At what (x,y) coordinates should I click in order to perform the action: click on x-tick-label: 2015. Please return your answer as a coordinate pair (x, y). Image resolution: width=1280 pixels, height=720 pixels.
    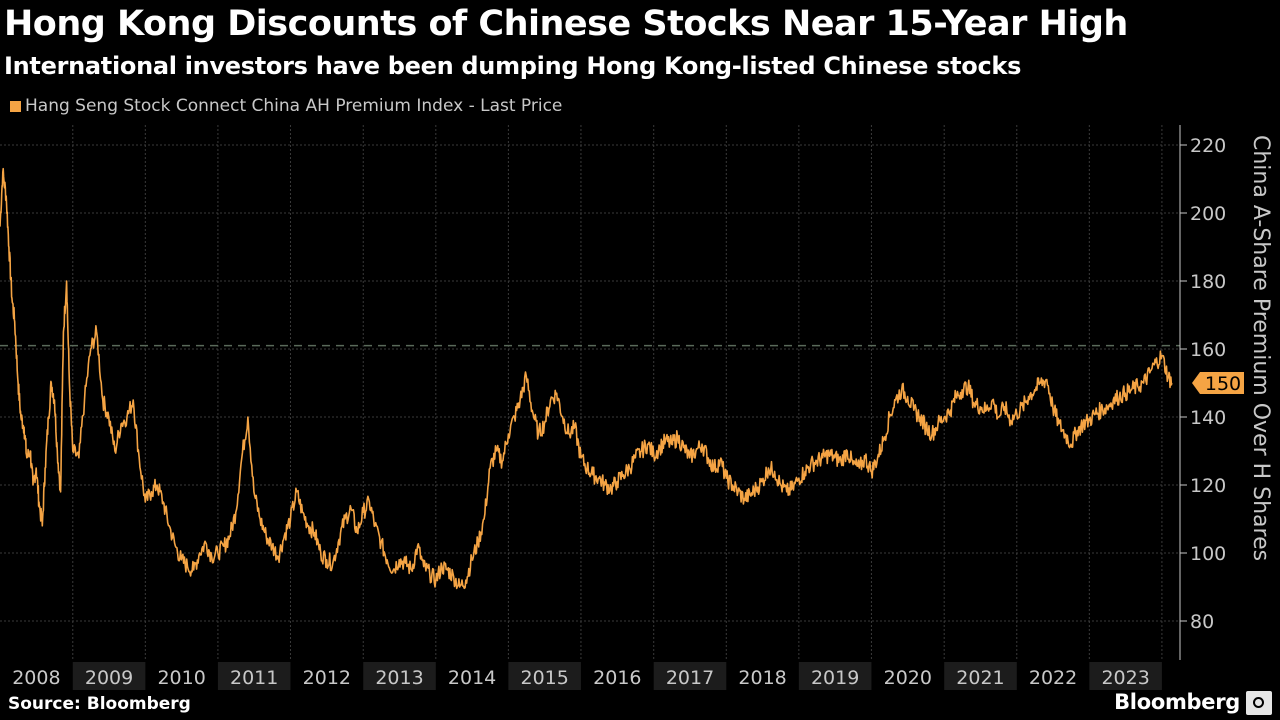
    Looking at the image, I should click on (544, 678).